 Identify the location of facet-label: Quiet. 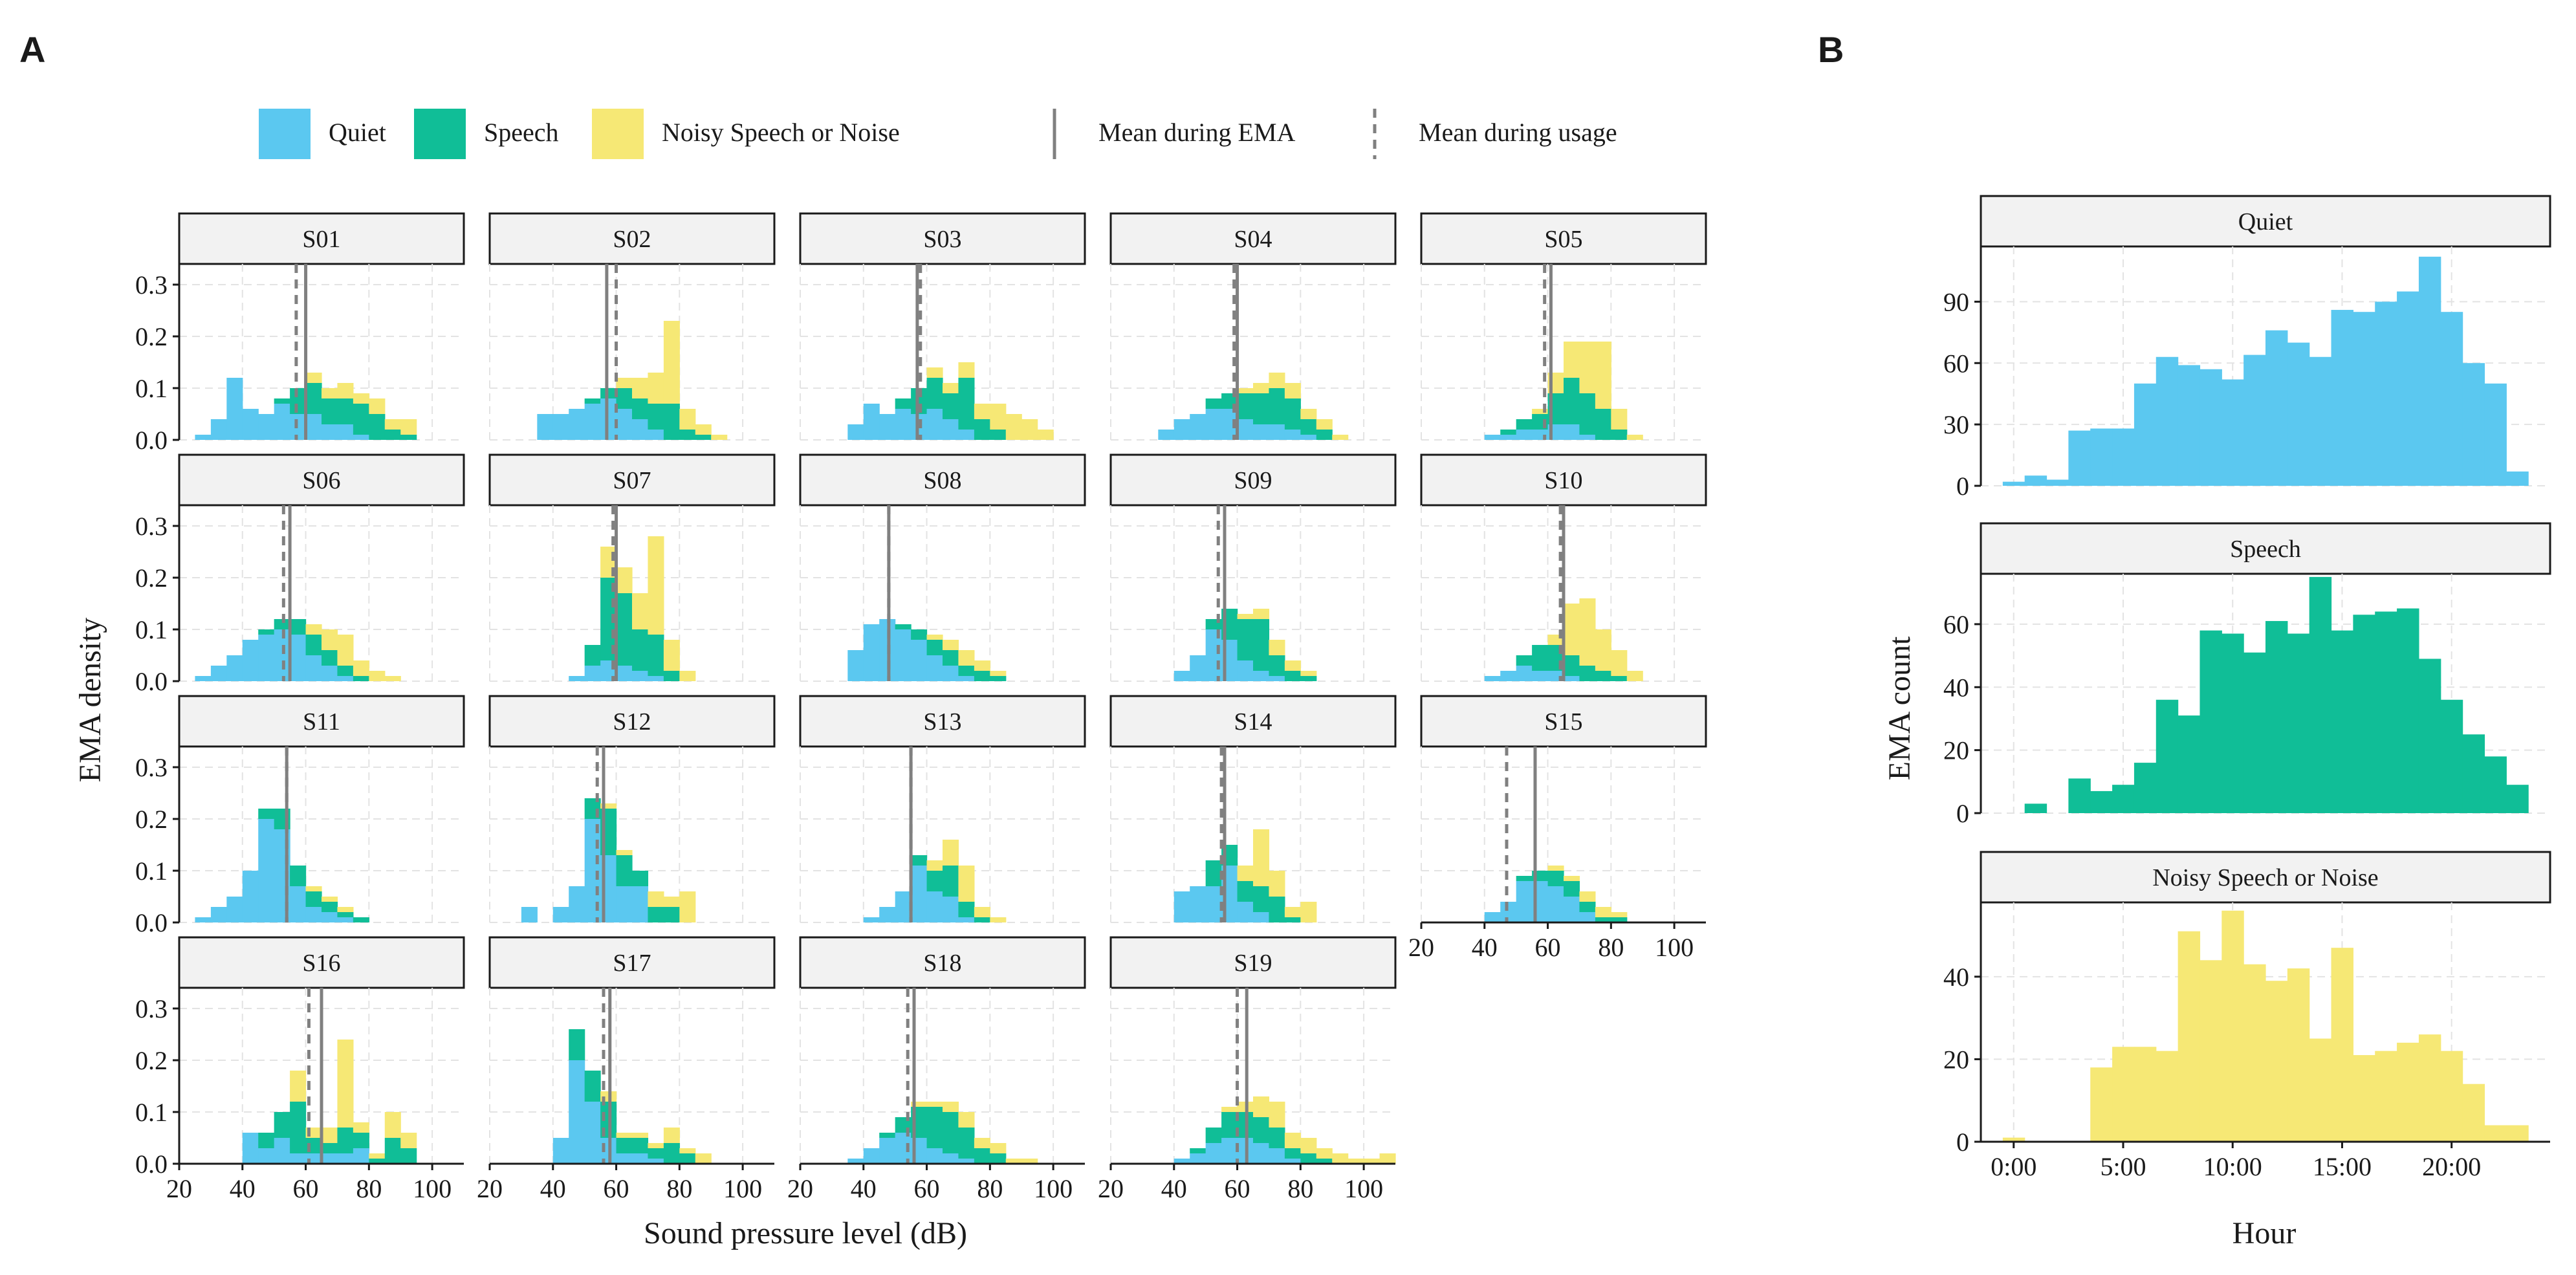
(2265, 222).